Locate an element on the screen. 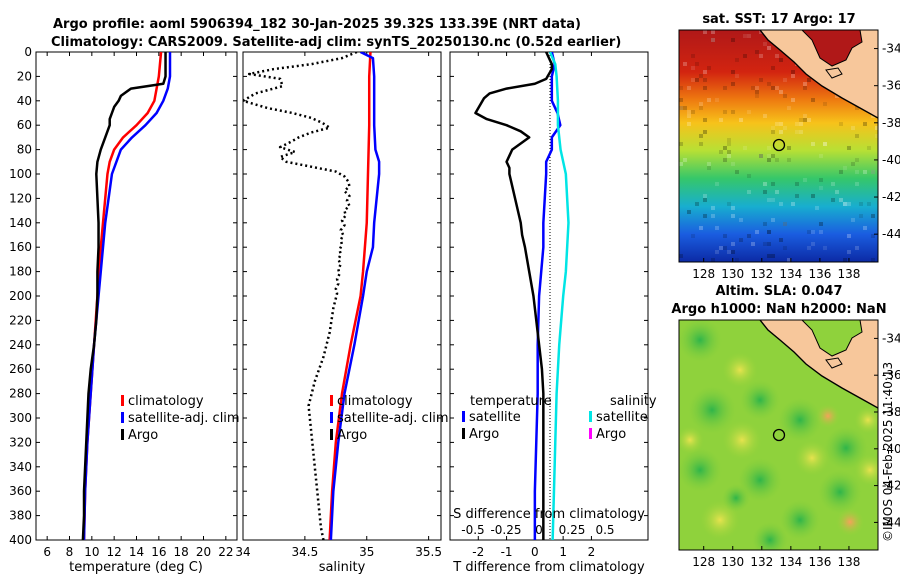 This screenshot has height=580, width=900. map-y-tick-label: -44 is located at coordinates (891, 234).